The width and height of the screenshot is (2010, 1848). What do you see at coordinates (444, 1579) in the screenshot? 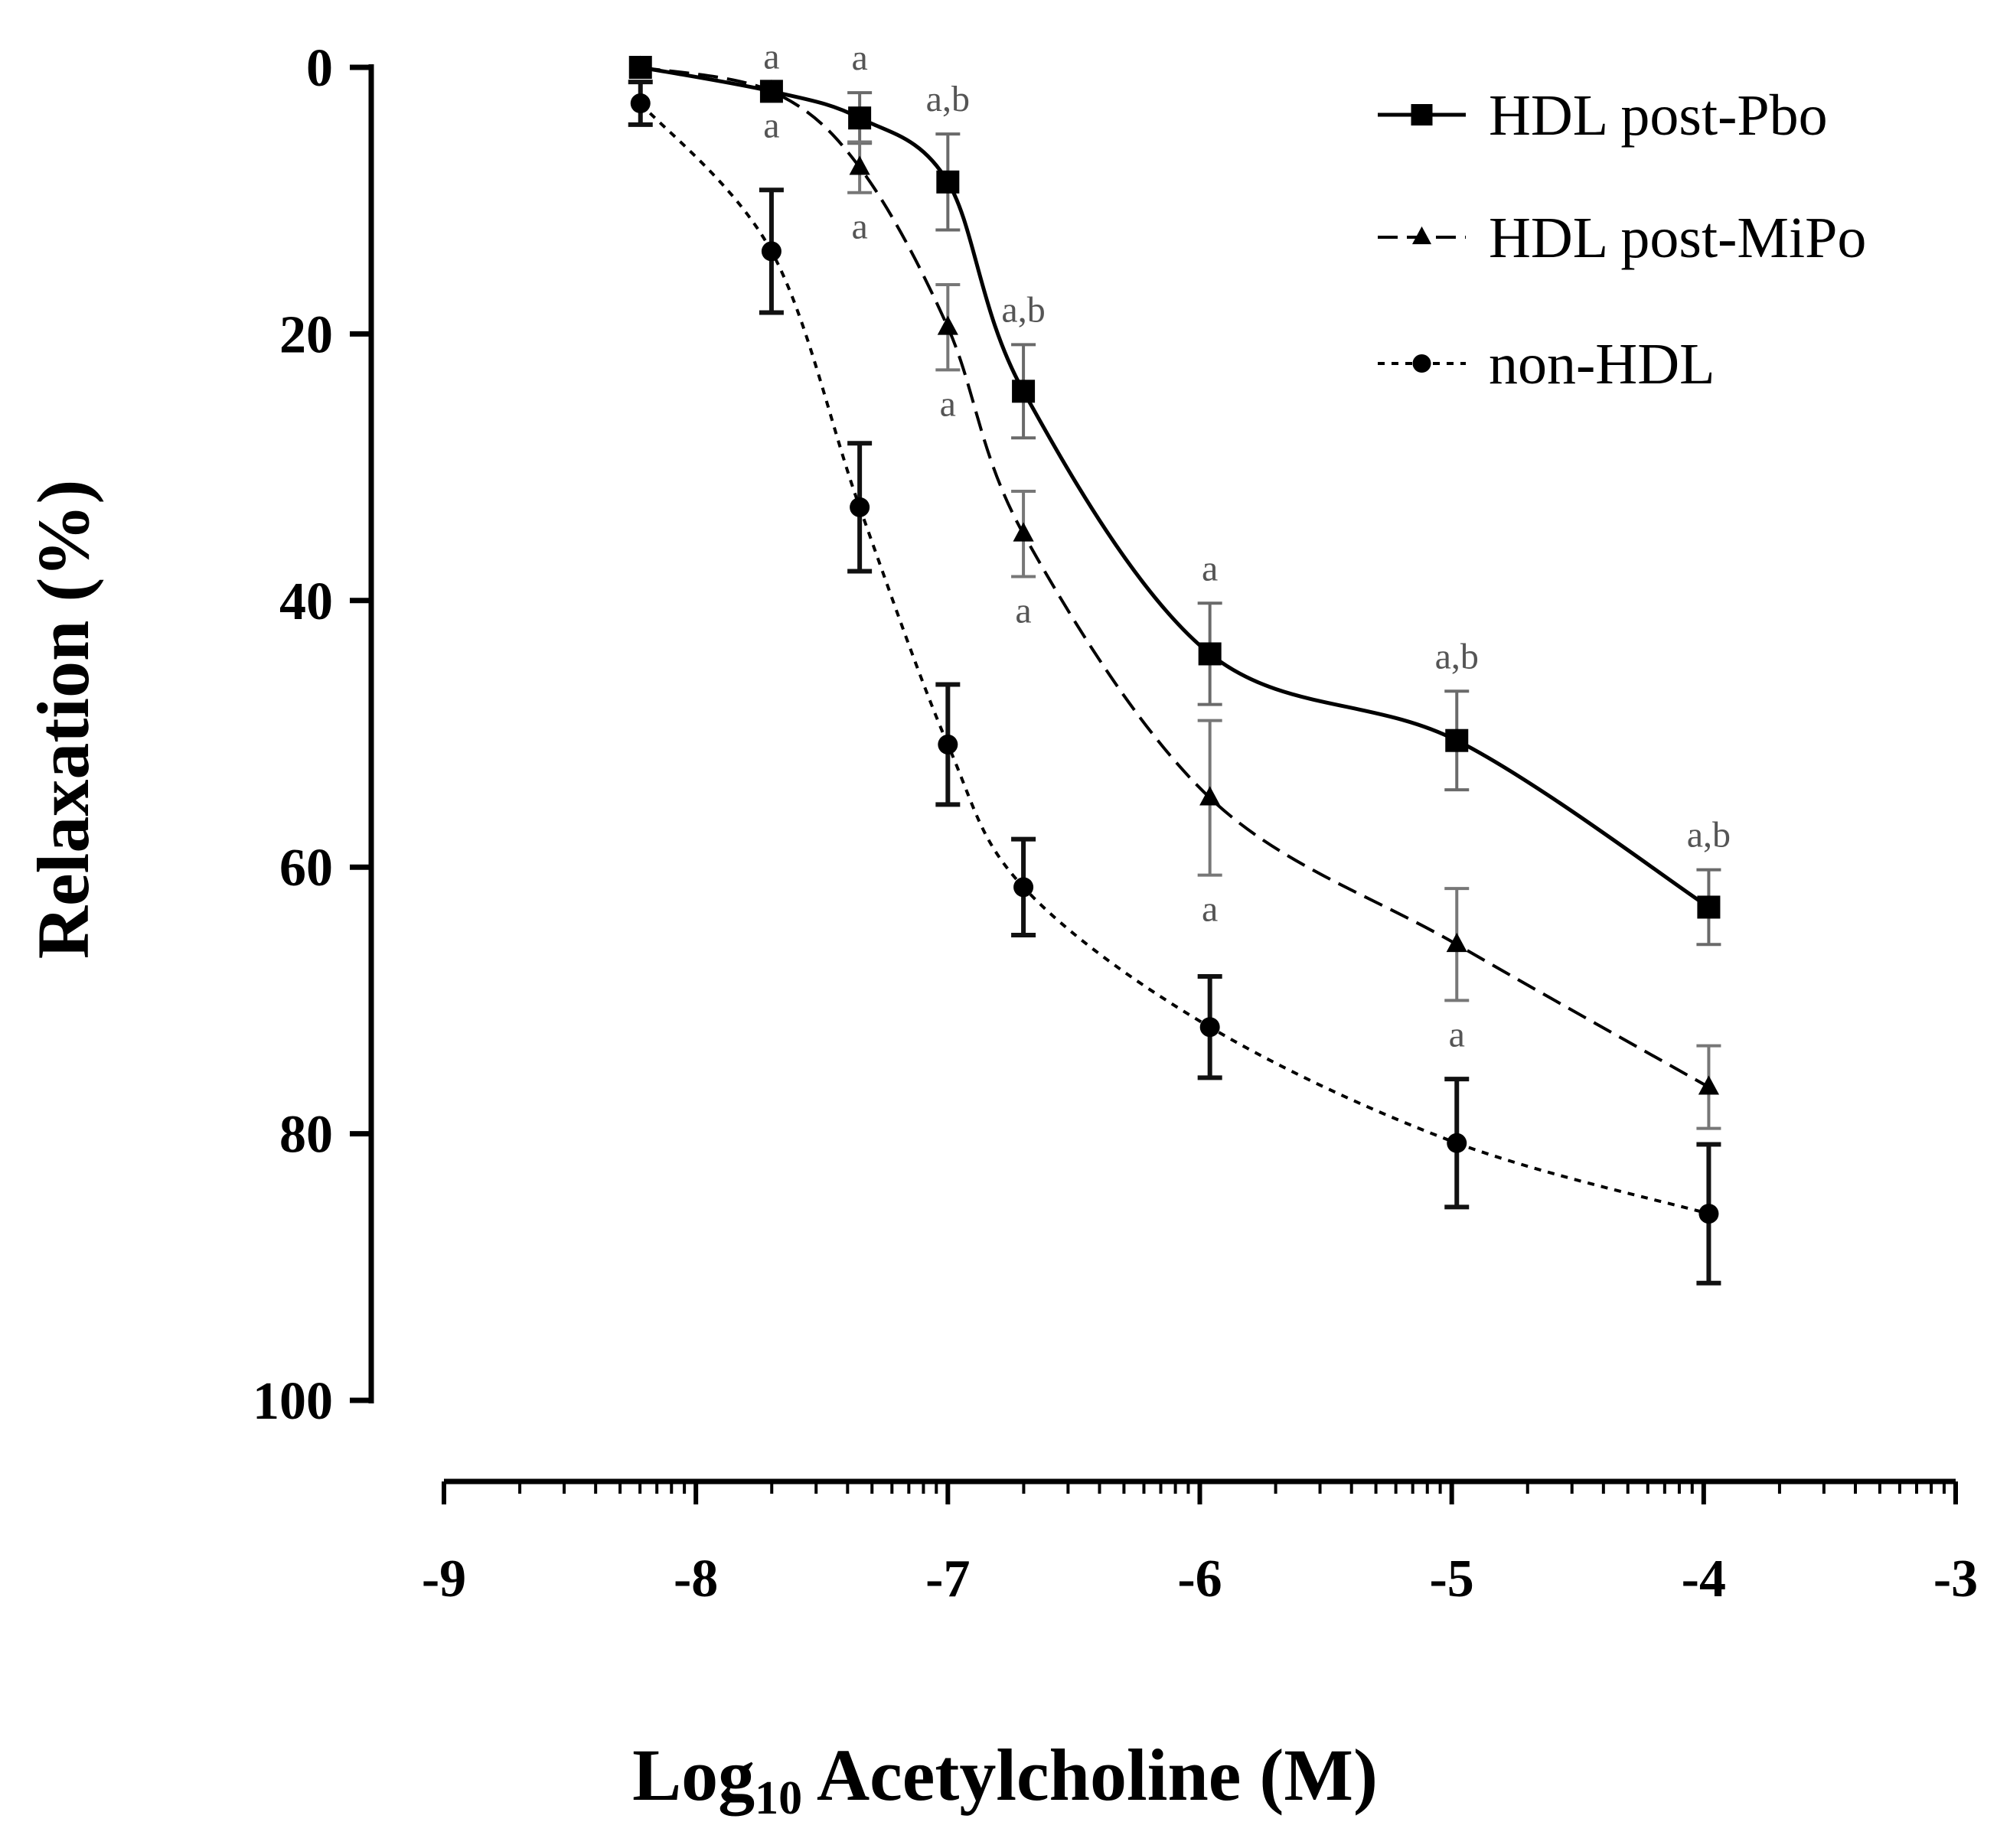
I see `x-tick-label: -9` at bounding box center [444, 1579].